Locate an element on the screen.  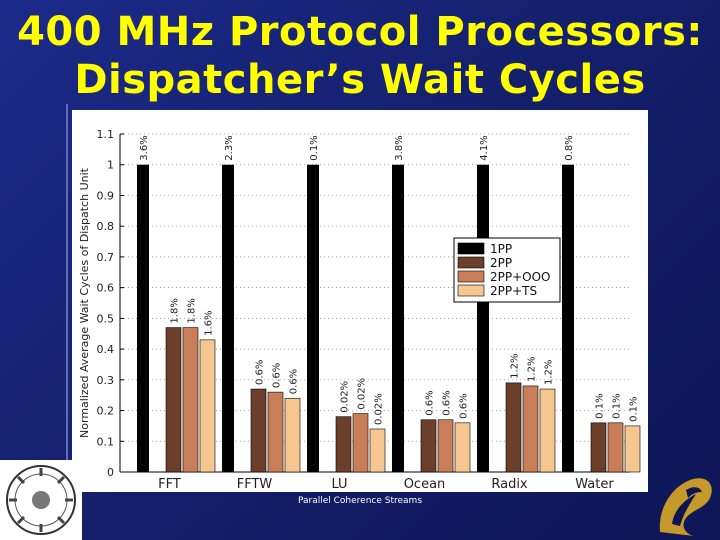
data-label: 3.8% is located at coordinates (399, 147).